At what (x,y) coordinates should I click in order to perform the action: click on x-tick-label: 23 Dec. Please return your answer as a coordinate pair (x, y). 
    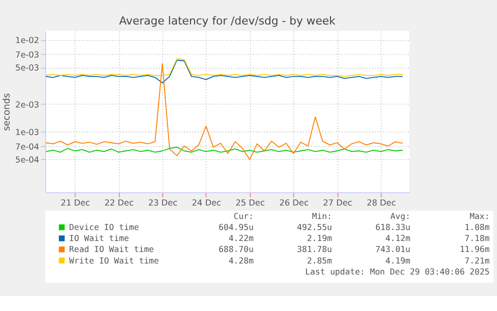
    Looking at the image, I should click on (163, 203).